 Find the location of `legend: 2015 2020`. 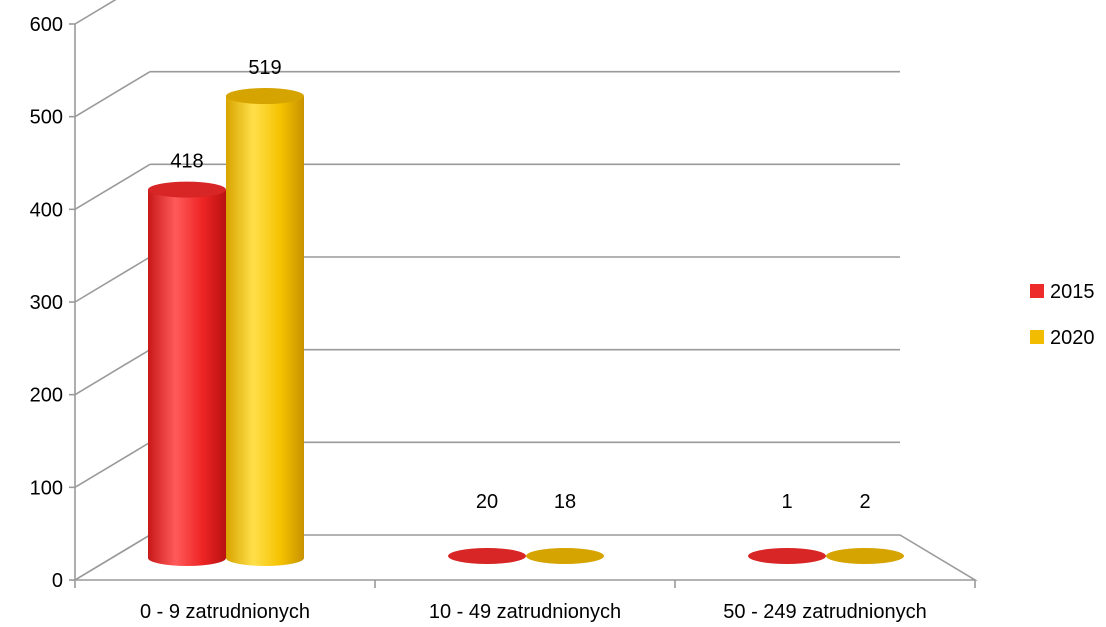

legend: 2015 2020 is located at coordinates (1062, 315).